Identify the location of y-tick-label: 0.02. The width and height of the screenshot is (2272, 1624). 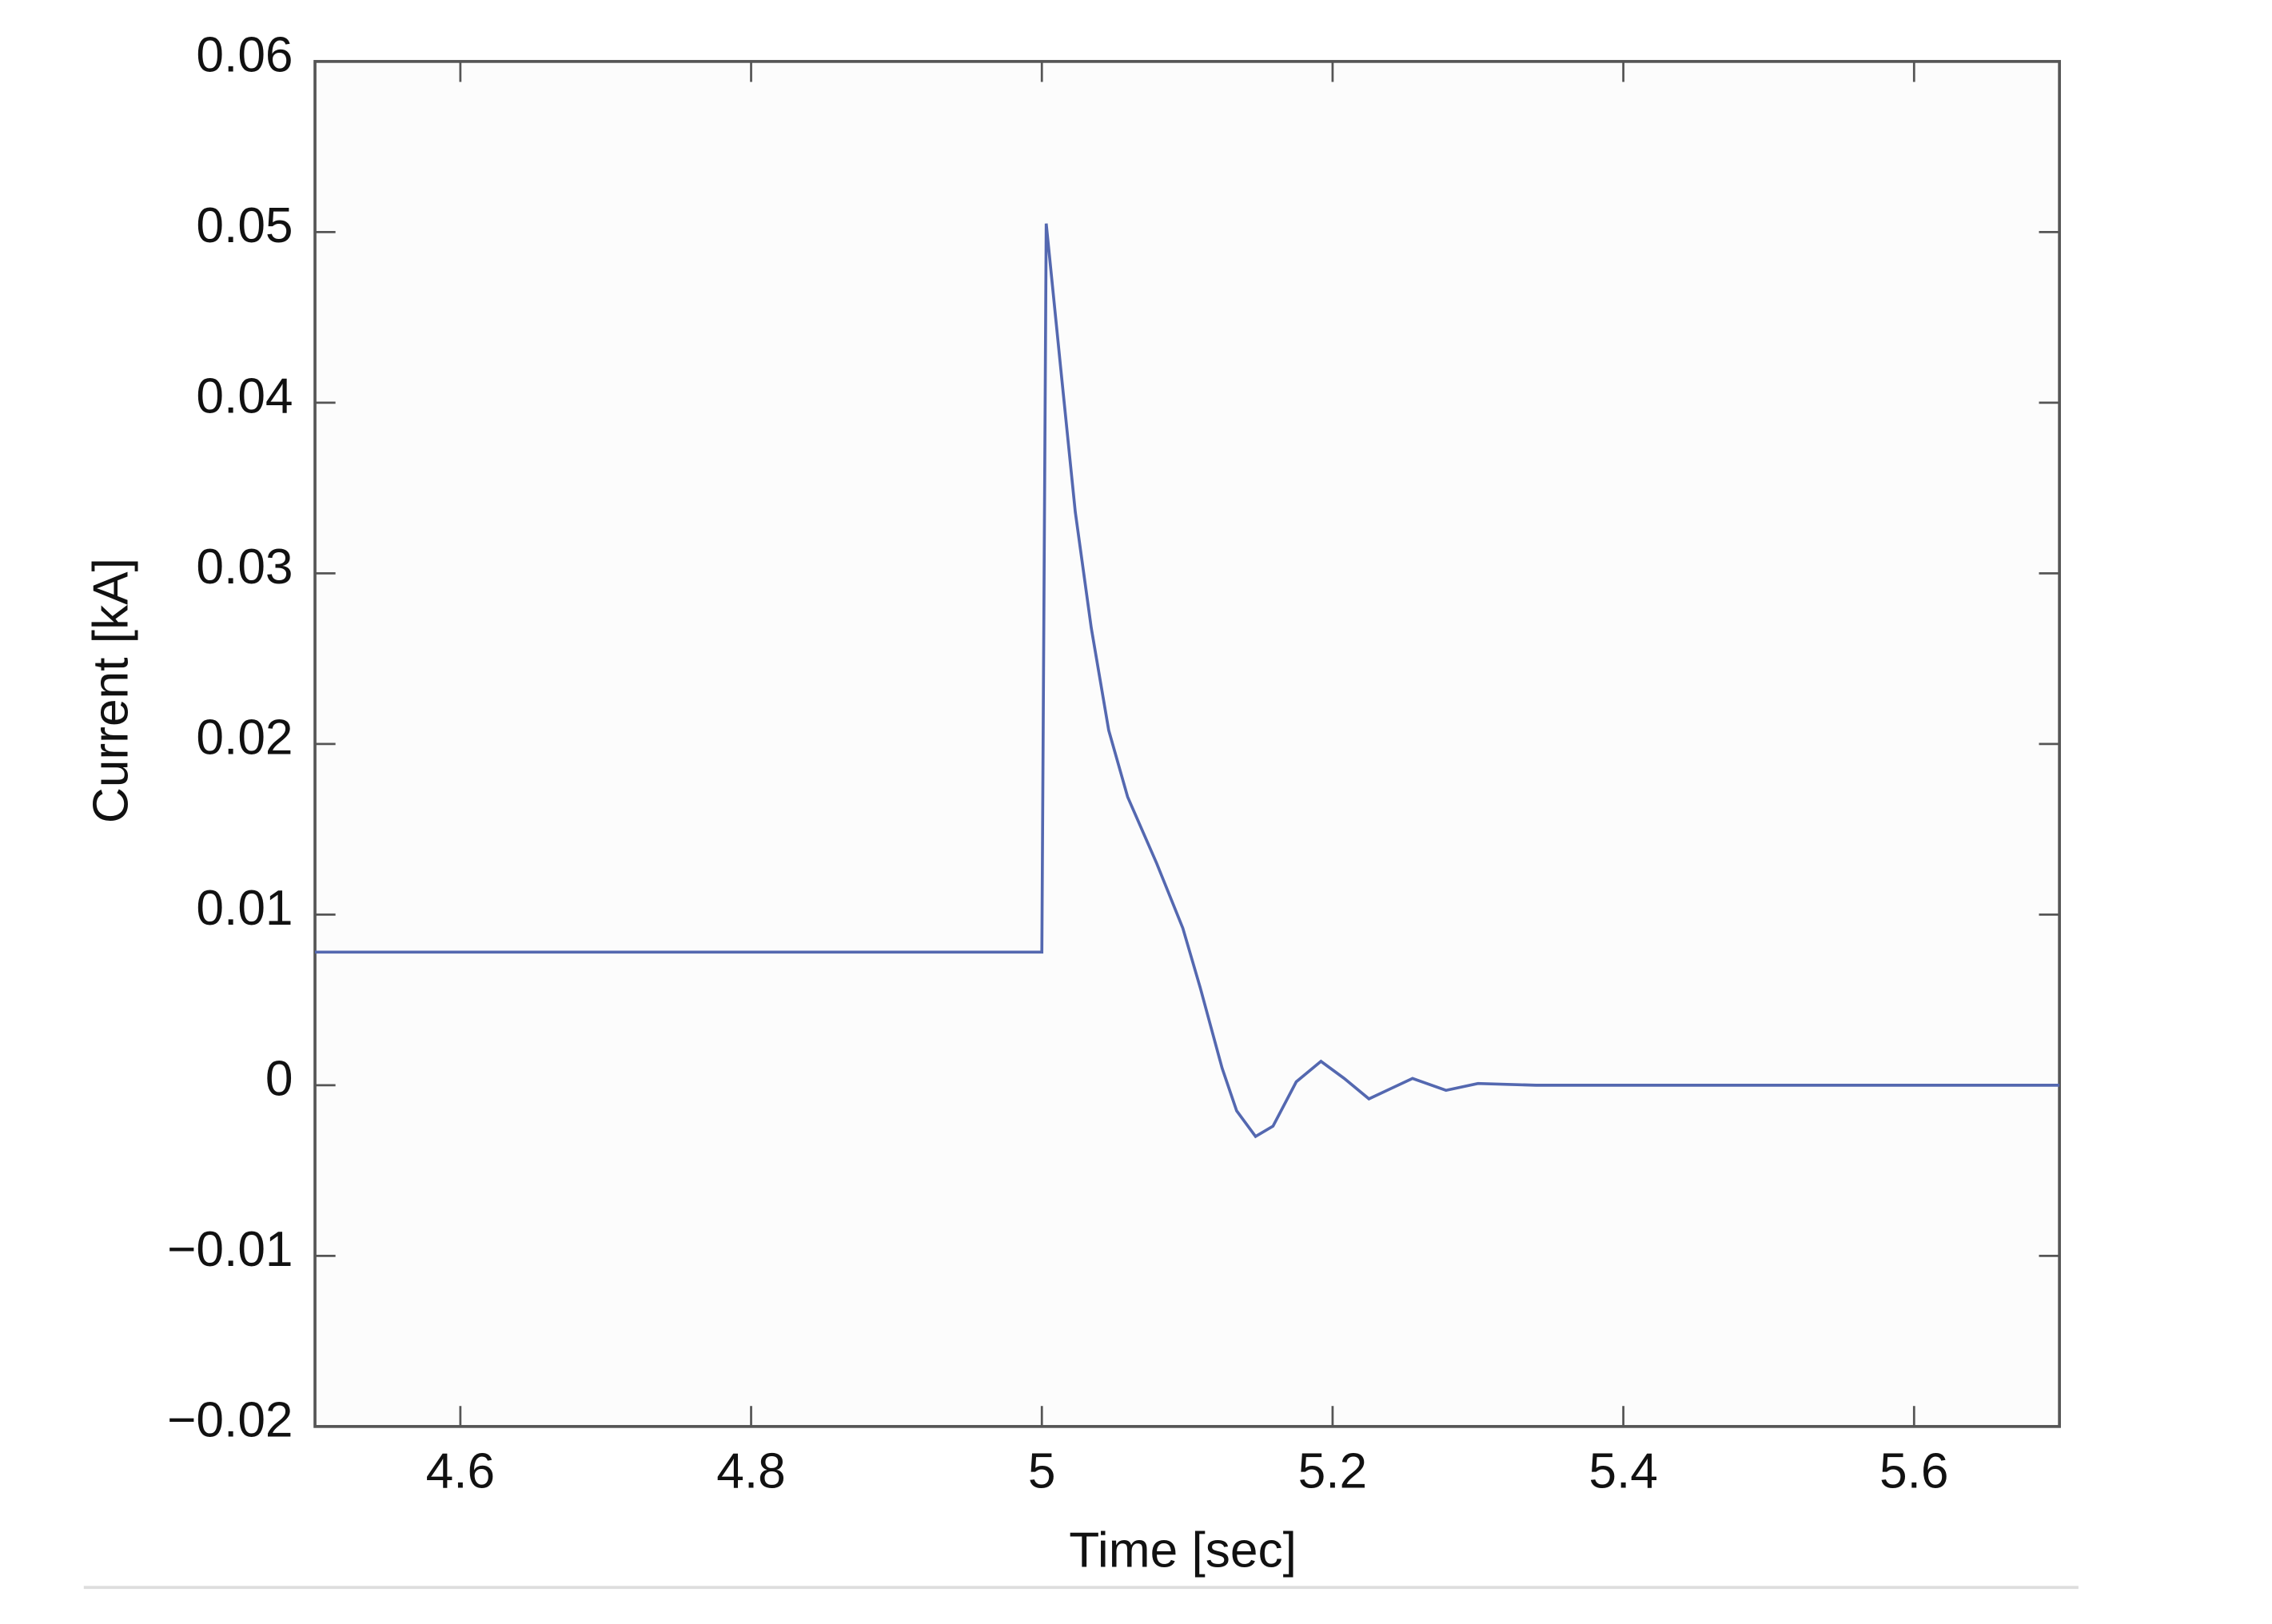
(244, 738).